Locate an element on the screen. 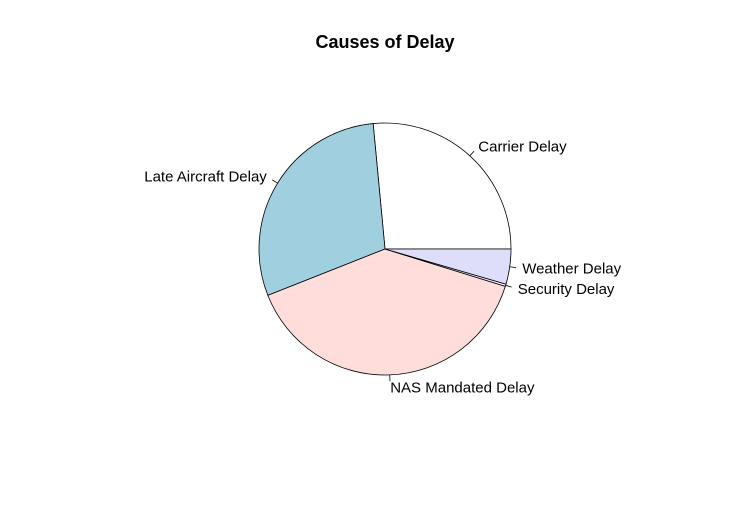 The height and width of the screenshot is (517, 733). pie-label-late-aircraft-delay: Late Aircraft Delay is located at coordinates (205, 177).